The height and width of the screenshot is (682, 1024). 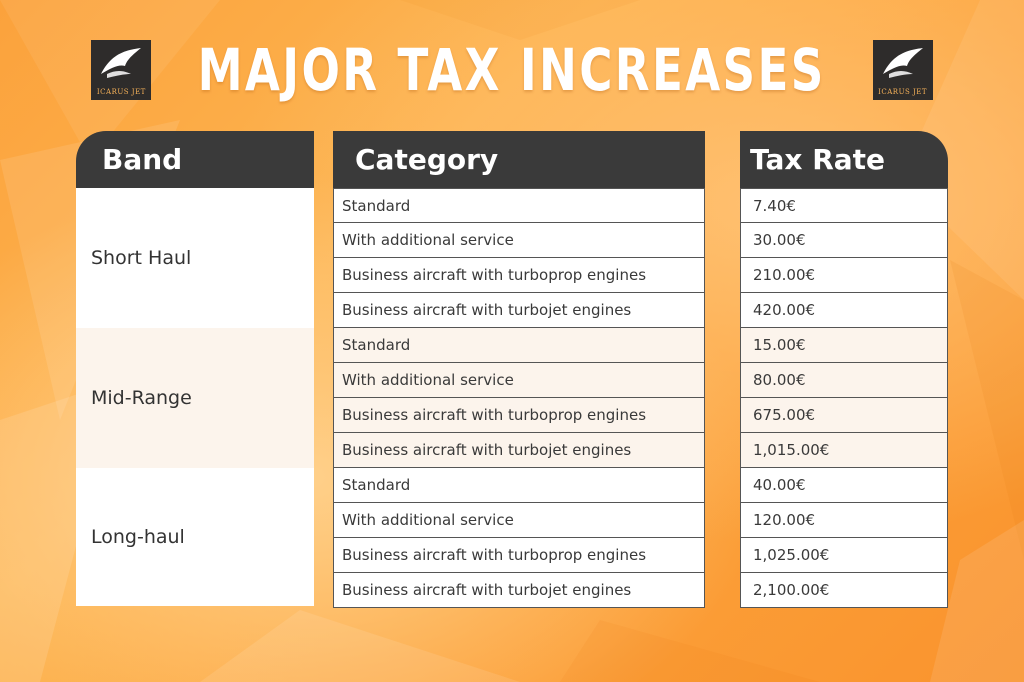 I want to click on tax-rate-cell: 675.00€, so click(x=844, y=415).